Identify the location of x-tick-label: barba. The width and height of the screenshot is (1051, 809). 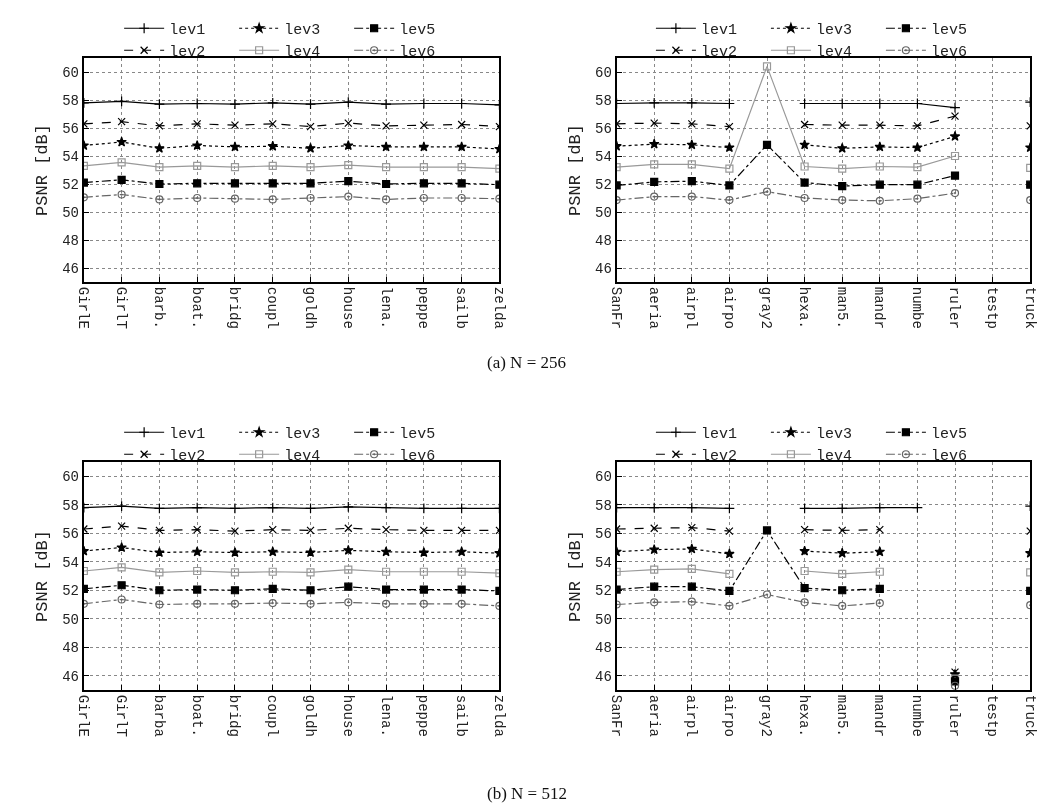
(158, 715).